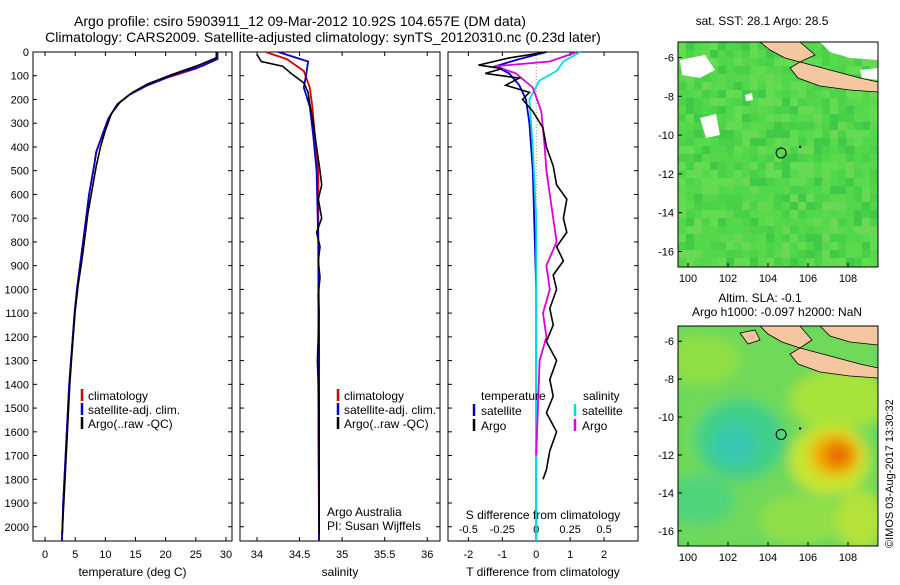 The width and height of the screenshot is (900, 585). Describe the element at coordinates (502, 530) in the screenshot. I see `x2-tick-label: -0.25` at that location.